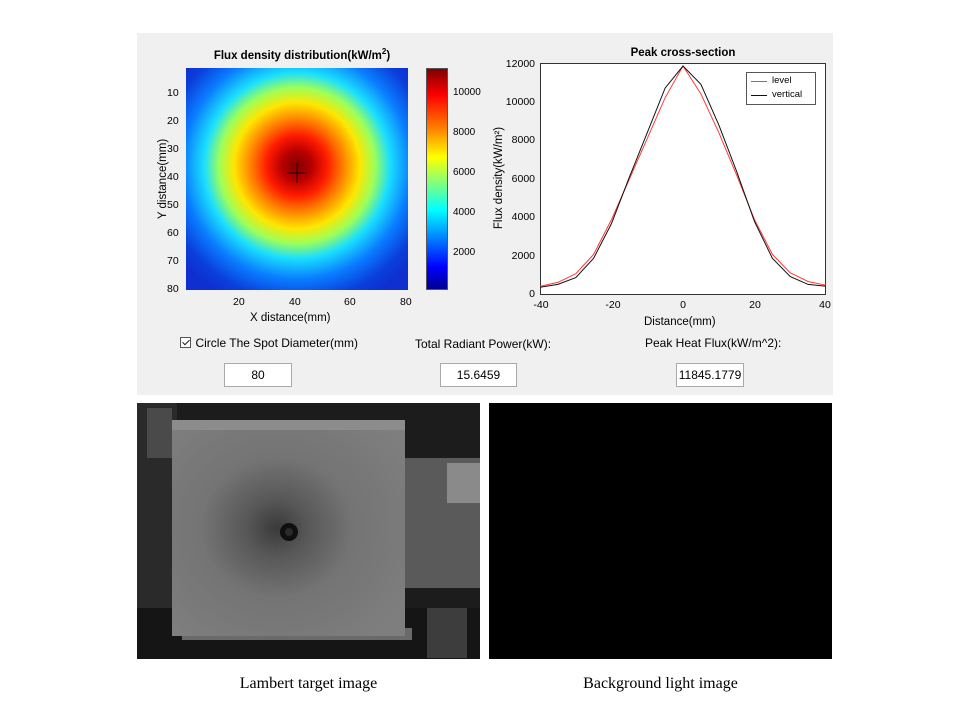  What do you see at coordinates (710, 375) in the screenshot?
I see `peak-flux-field: 11845.1779` at bounding box center [710, 375].